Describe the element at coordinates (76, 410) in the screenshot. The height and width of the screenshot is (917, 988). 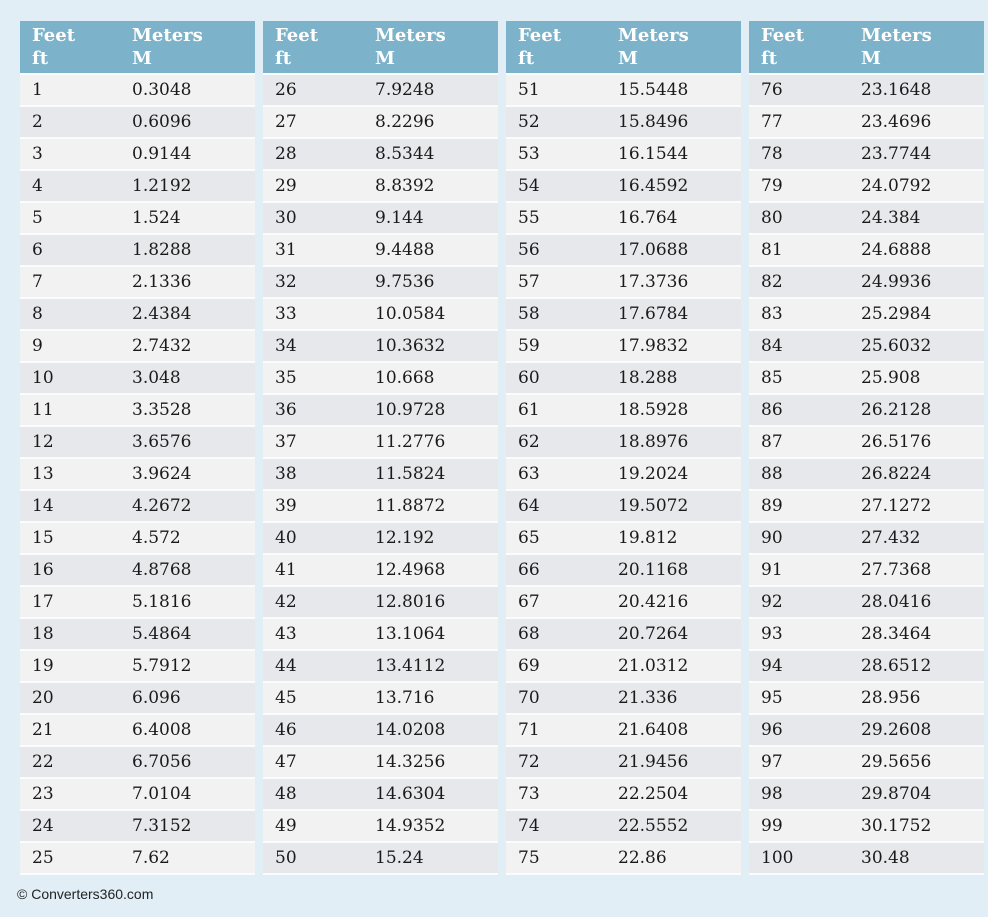
I see `feet-cell: 11` at that location.